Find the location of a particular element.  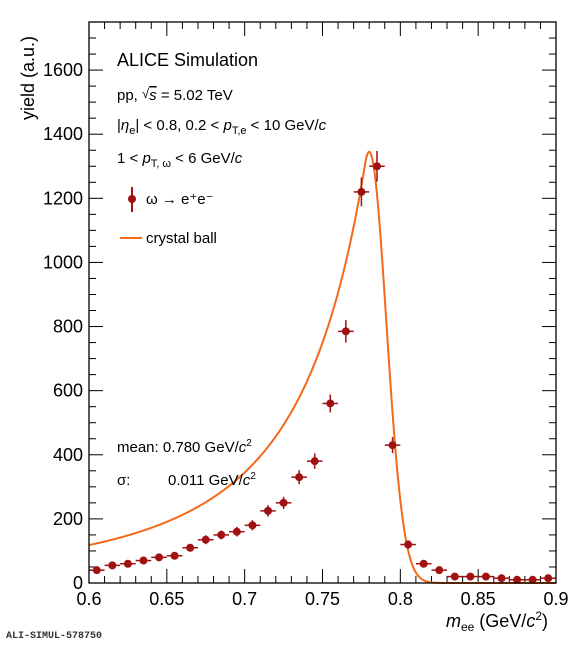

fit-sigma-value: 0.011 GeV/c2 is located at coordinates (212, 480).